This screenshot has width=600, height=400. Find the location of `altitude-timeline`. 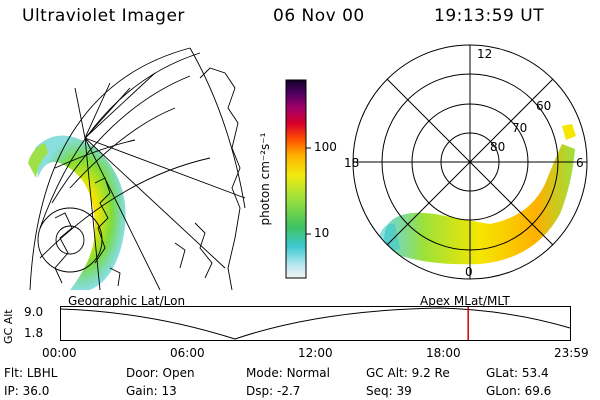

altitude-timeline is located at coordinates (315, 323).